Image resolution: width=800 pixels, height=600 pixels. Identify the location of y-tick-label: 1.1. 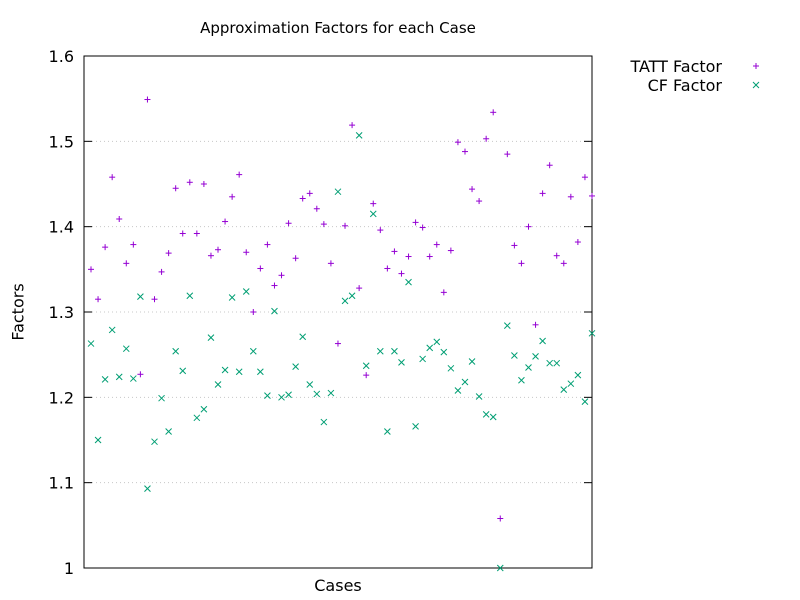
(61, 483).